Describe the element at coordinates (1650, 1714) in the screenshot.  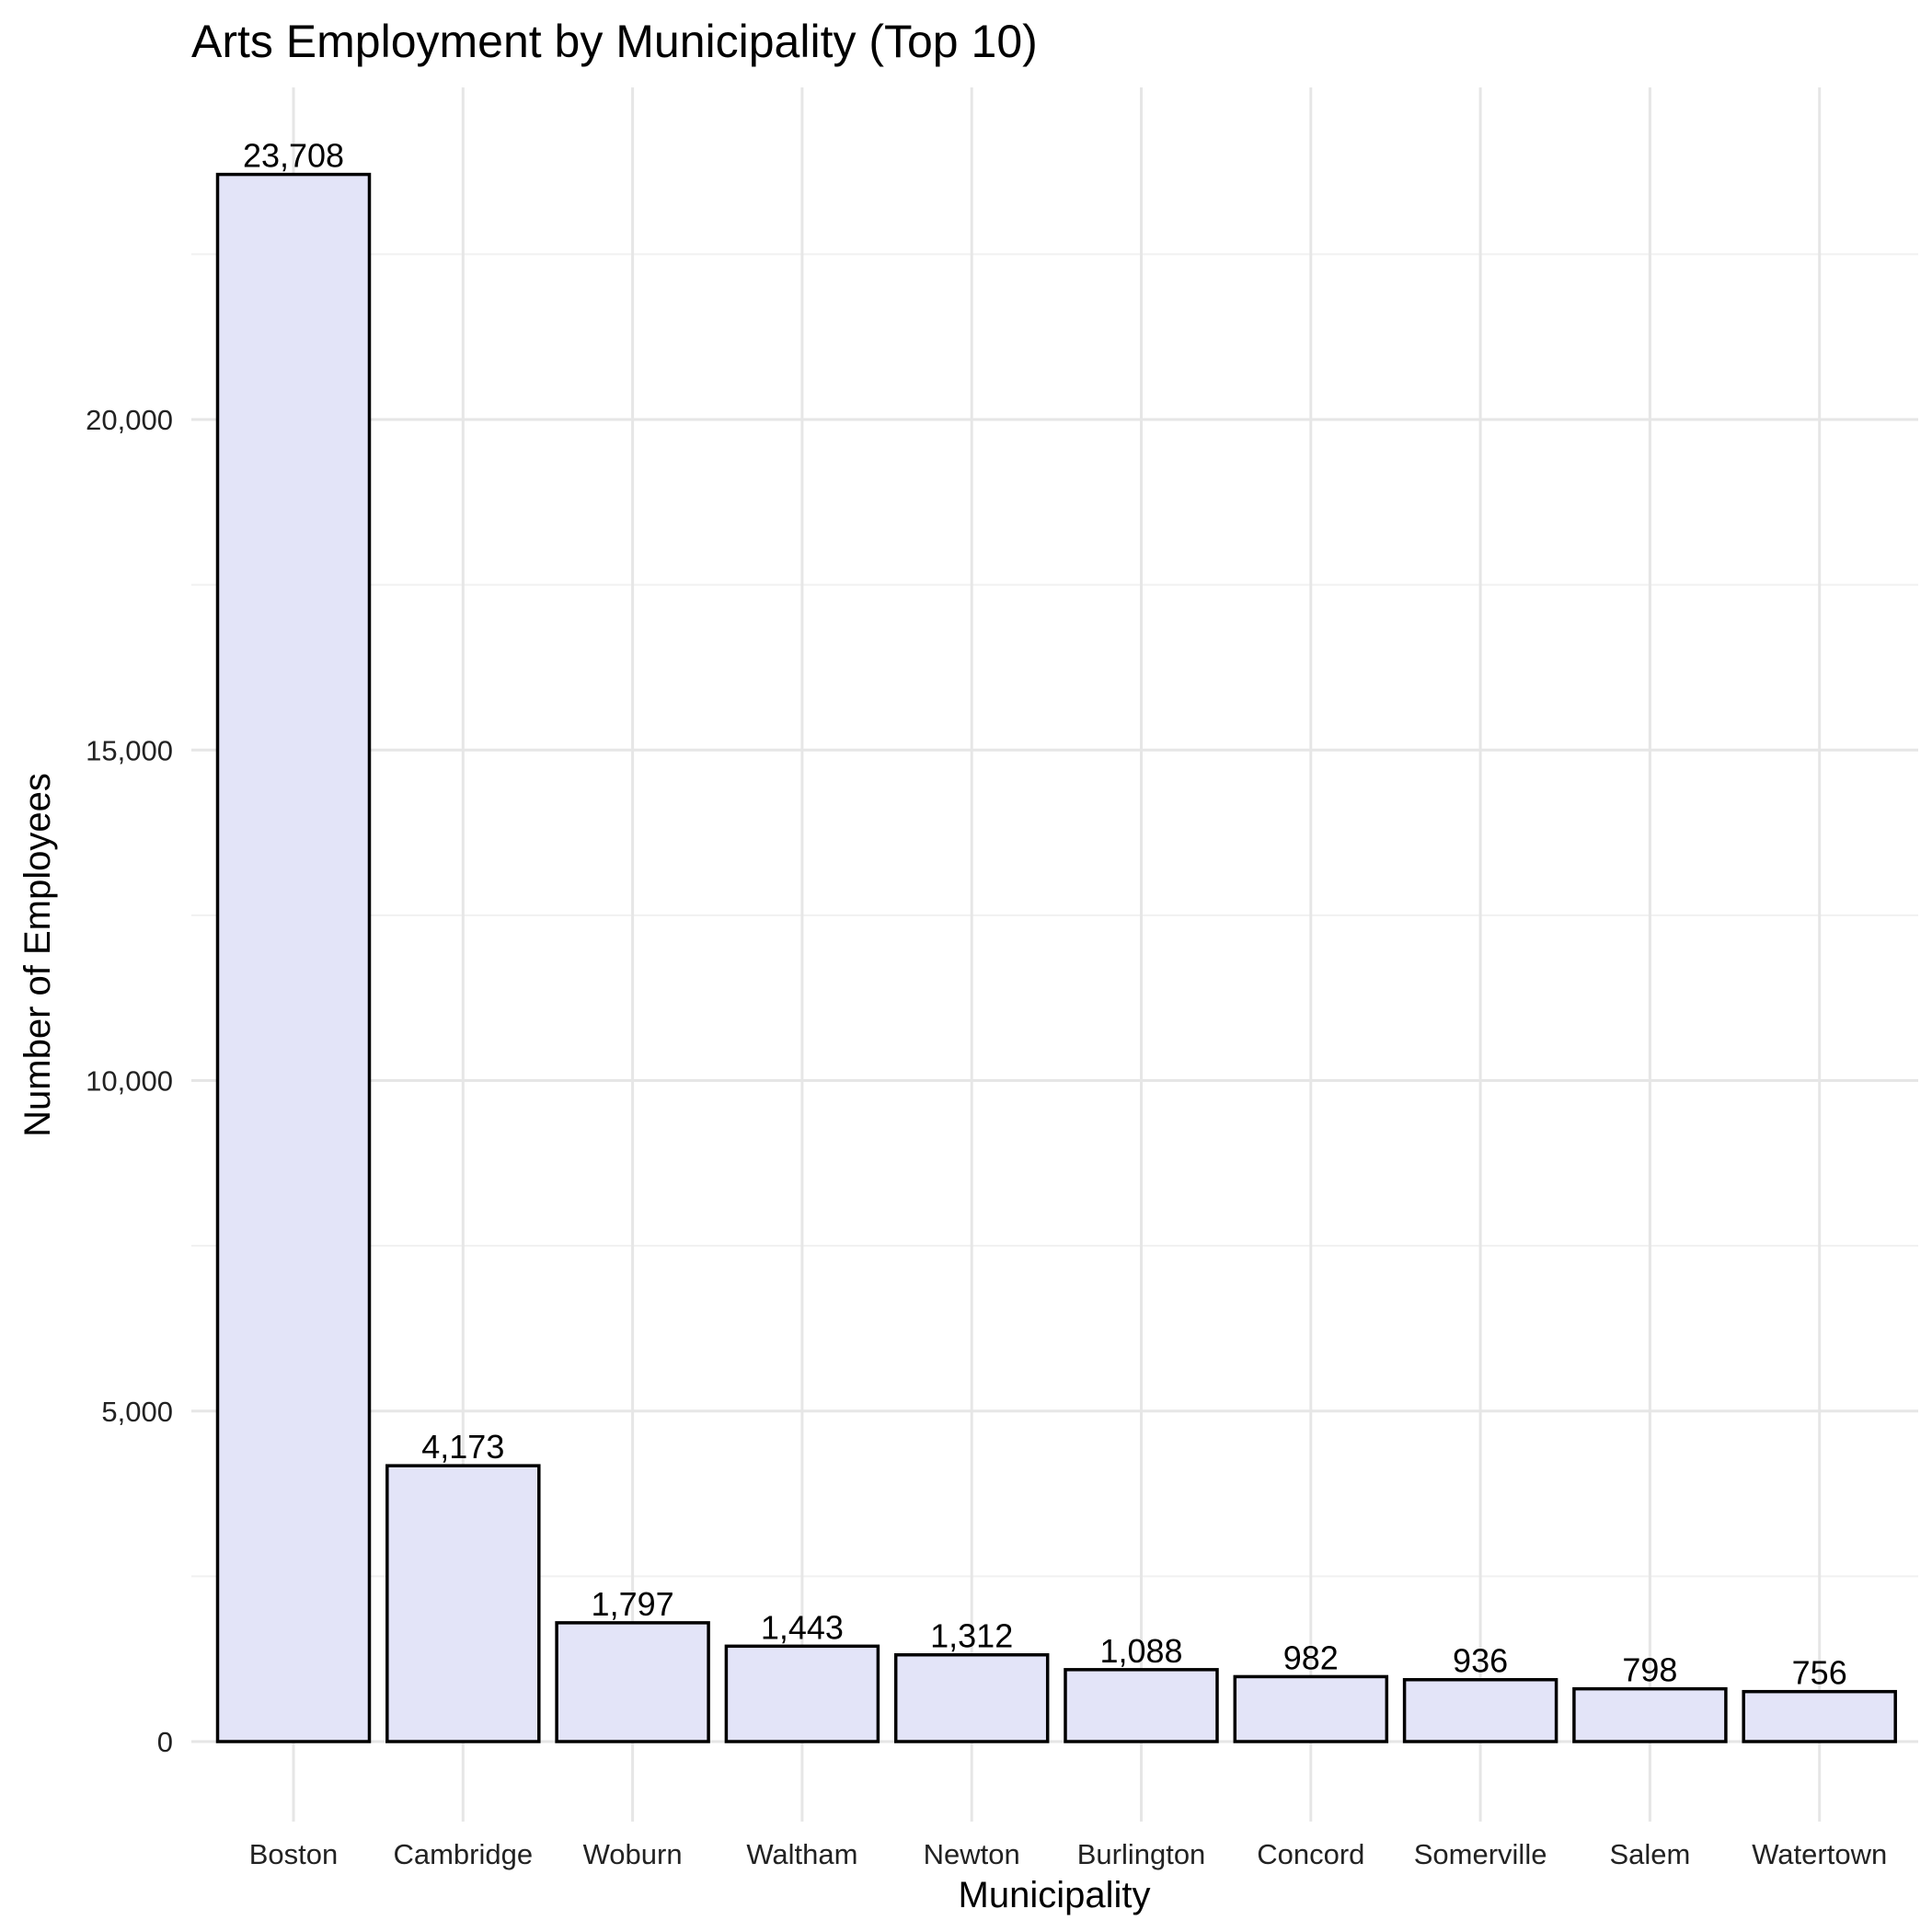
I see `bar-salem` at that location.